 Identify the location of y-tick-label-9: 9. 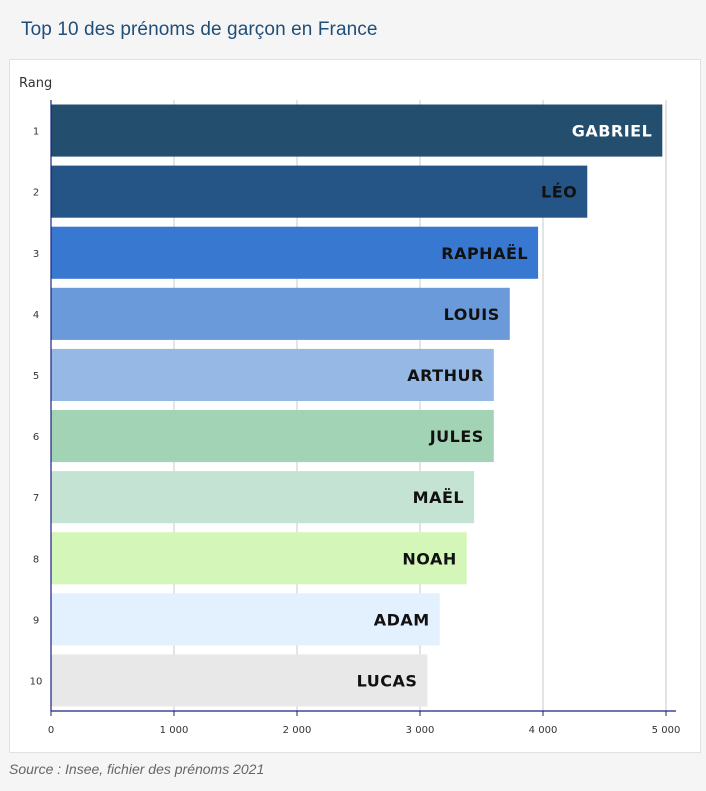
(36, 620).